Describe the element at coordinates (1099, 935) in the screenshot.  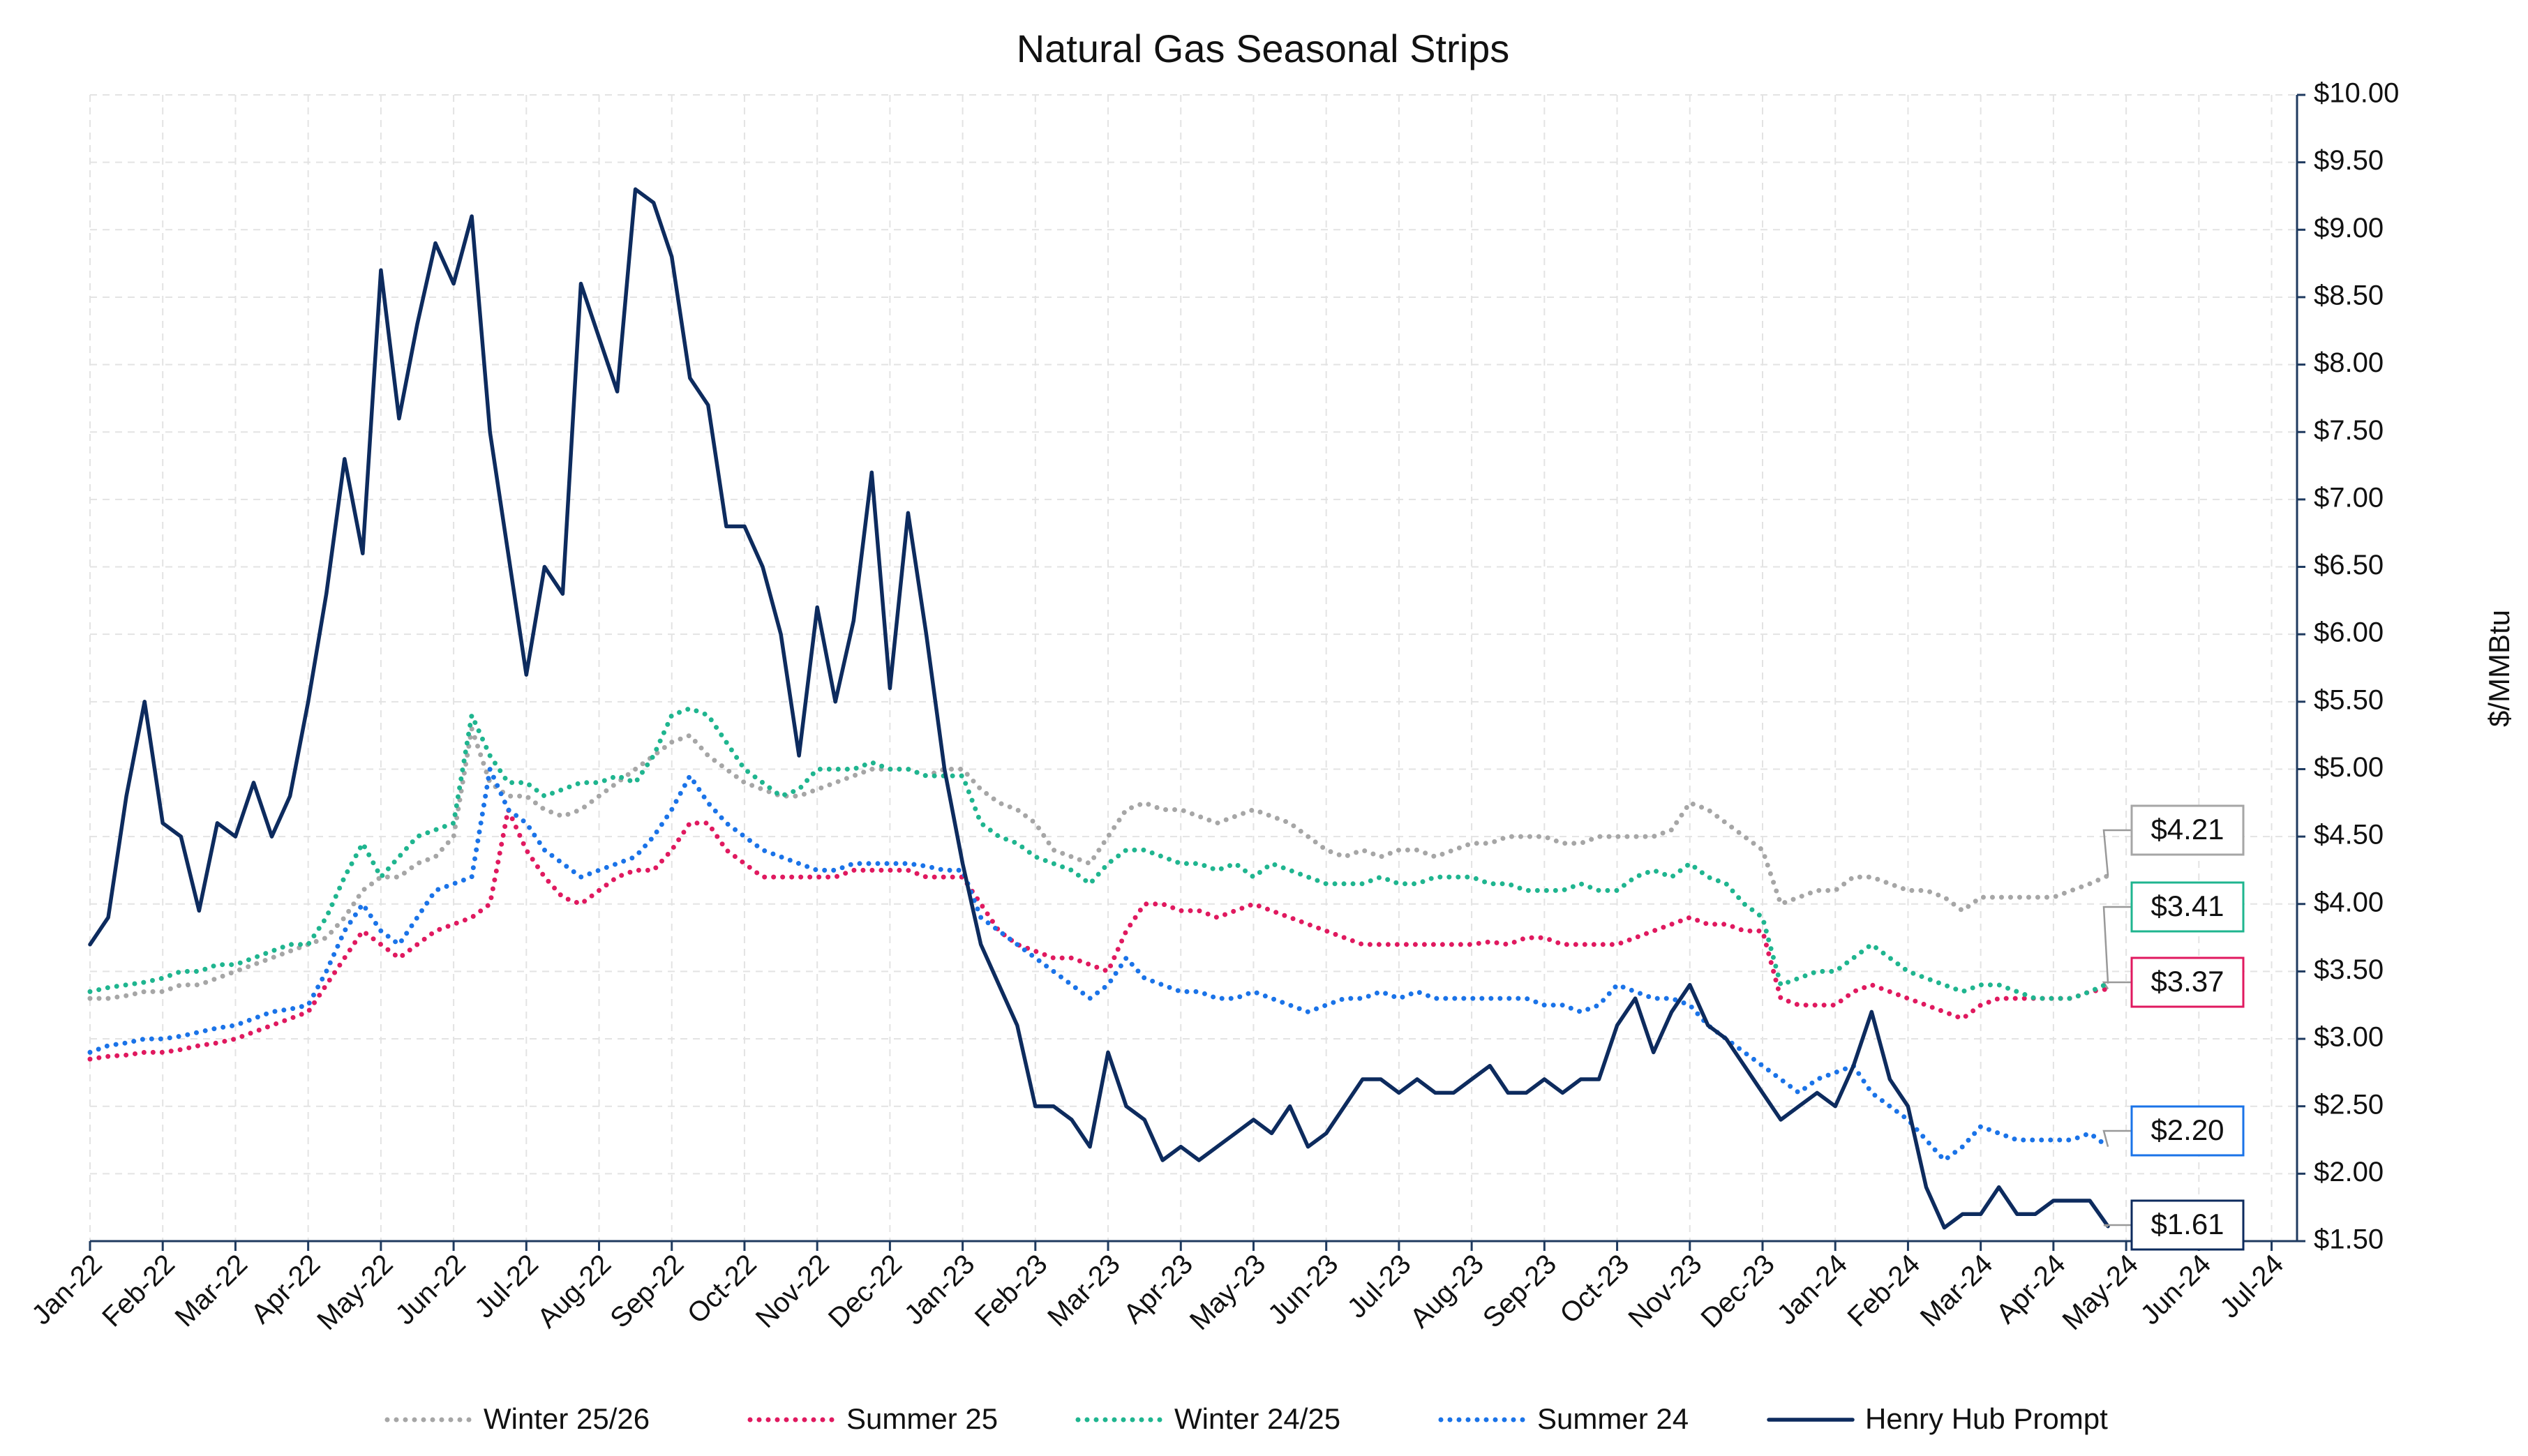
I see `series-line` at that location.